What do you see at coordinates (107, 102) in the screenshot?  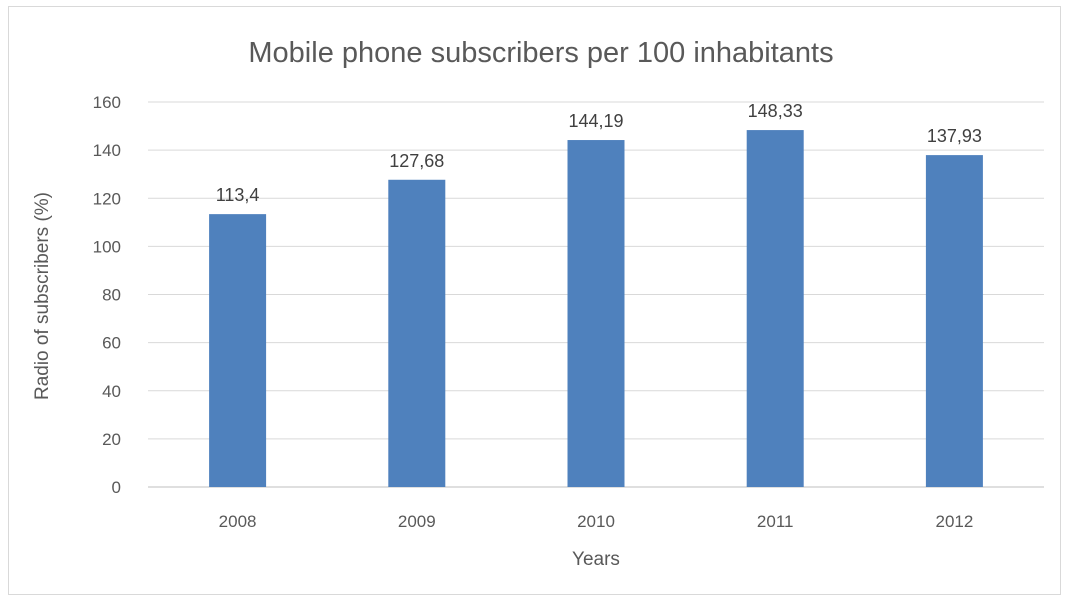 I see `y-tick-label: 160` at bounding box center [107, 102].